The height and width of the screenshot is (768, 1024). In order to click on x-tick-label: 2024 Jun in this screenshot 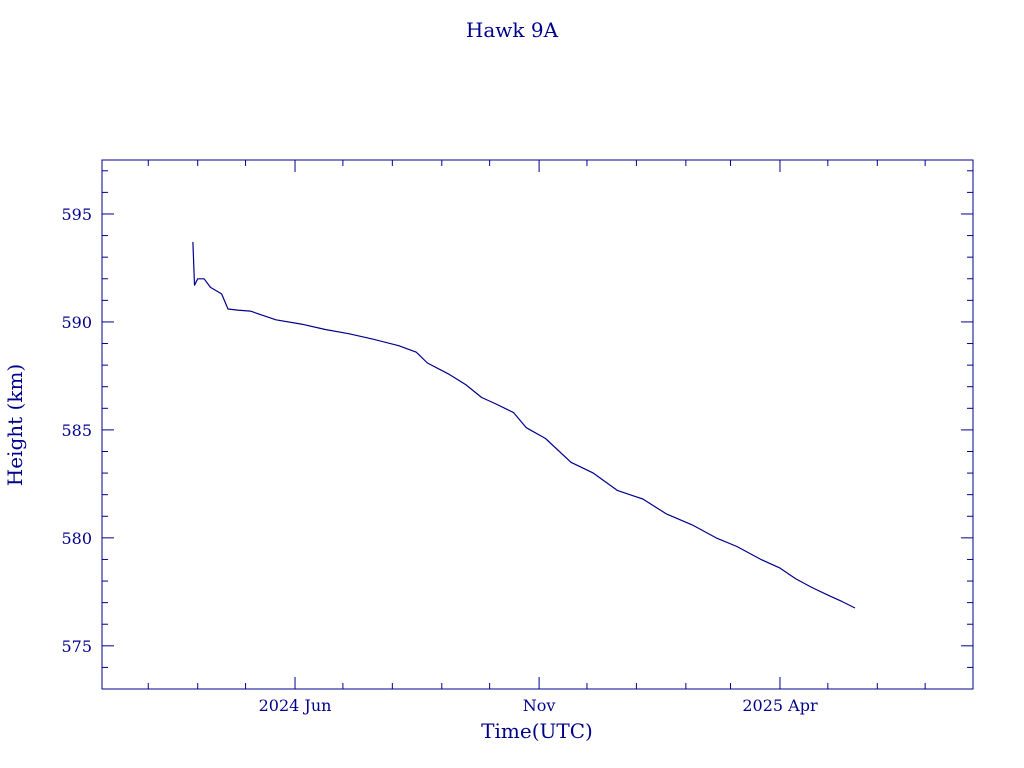, I will do `click(295, 705)`.